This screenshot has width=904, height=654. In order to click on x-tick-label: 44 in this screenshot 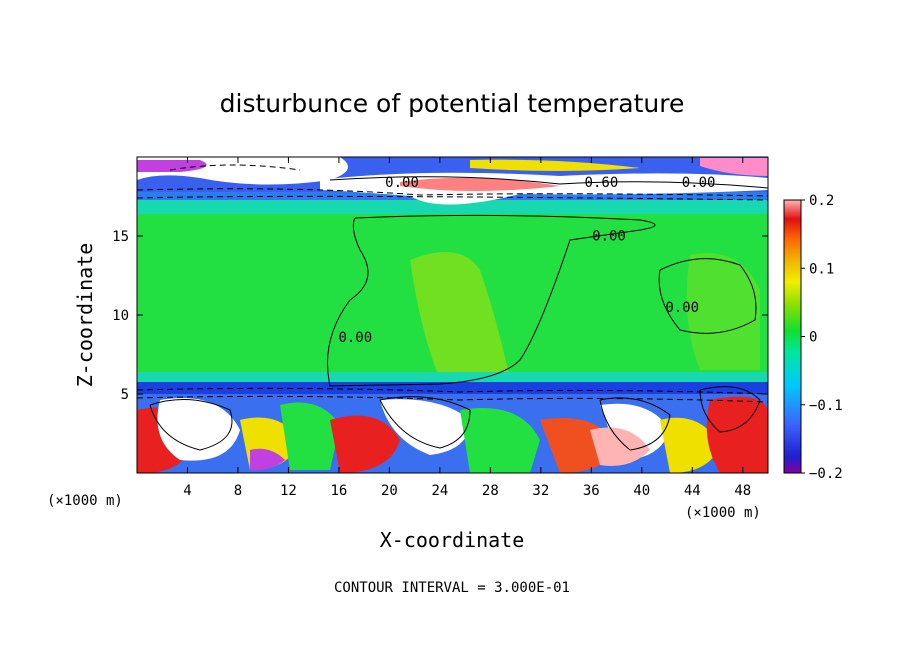, I will do `click(692, 491)`.